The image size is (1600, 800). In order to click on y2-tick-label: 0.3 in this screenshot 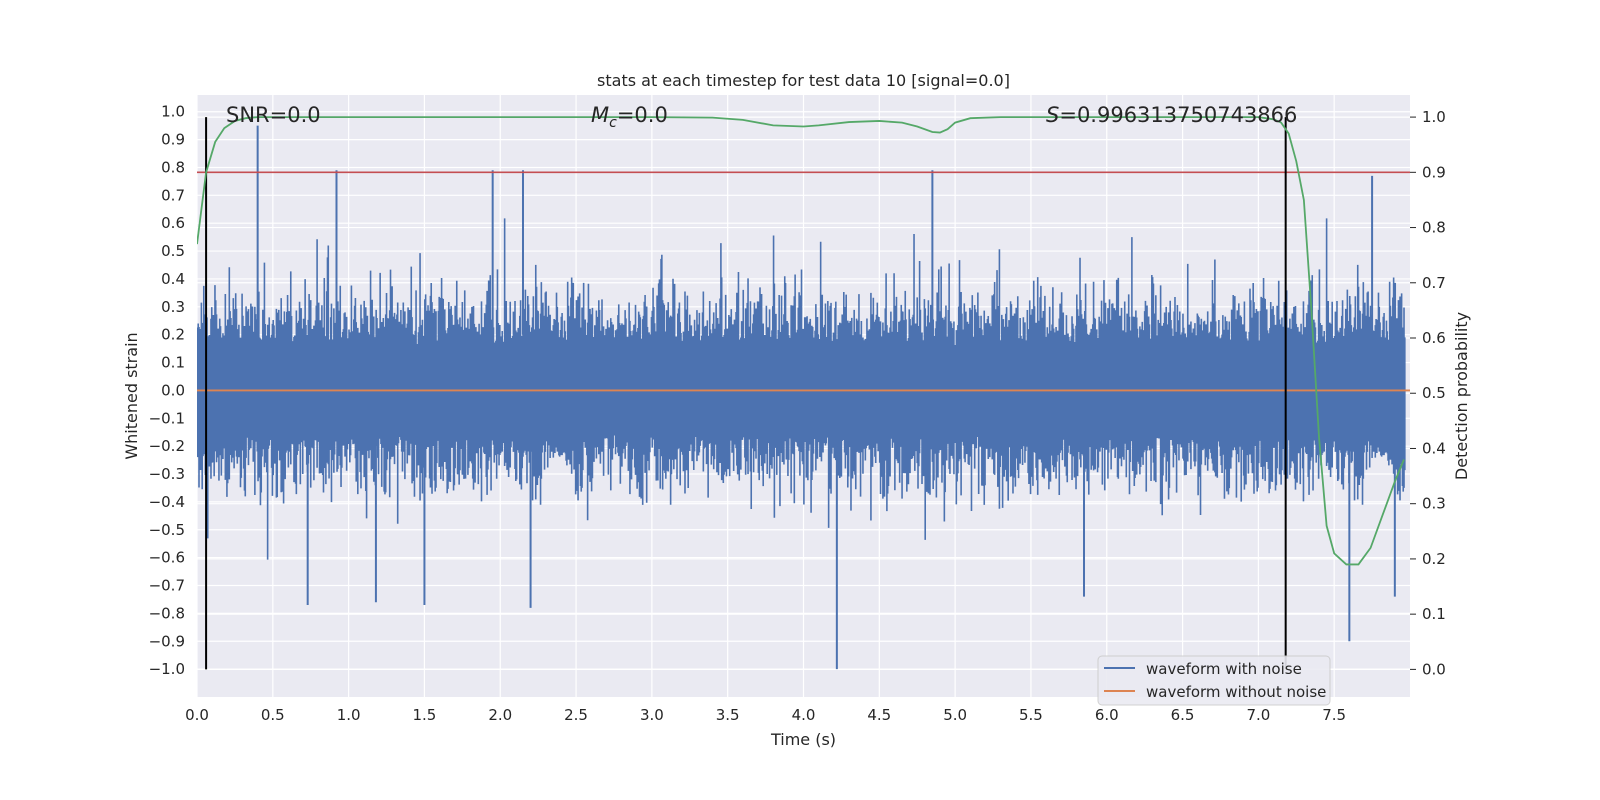, I will do `click(1434, 504)`.